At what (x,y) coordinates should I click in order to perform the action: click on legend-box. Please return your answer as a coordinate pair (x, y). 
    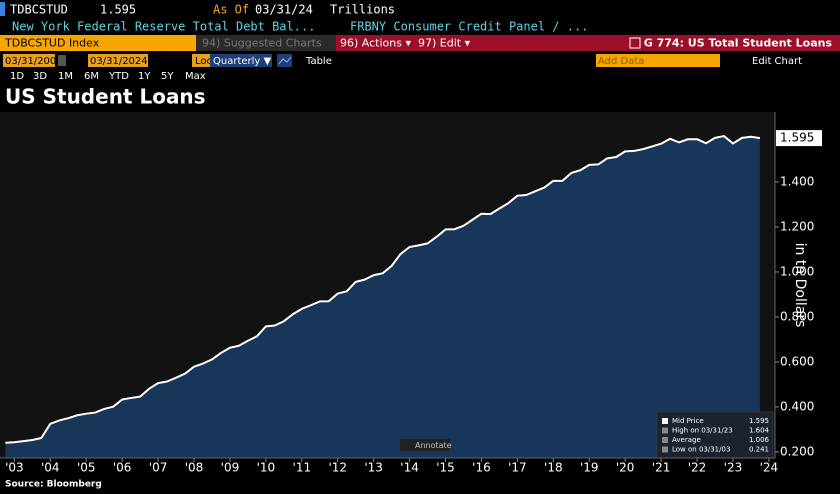
    Looking at the image, I should click on (715, 435).